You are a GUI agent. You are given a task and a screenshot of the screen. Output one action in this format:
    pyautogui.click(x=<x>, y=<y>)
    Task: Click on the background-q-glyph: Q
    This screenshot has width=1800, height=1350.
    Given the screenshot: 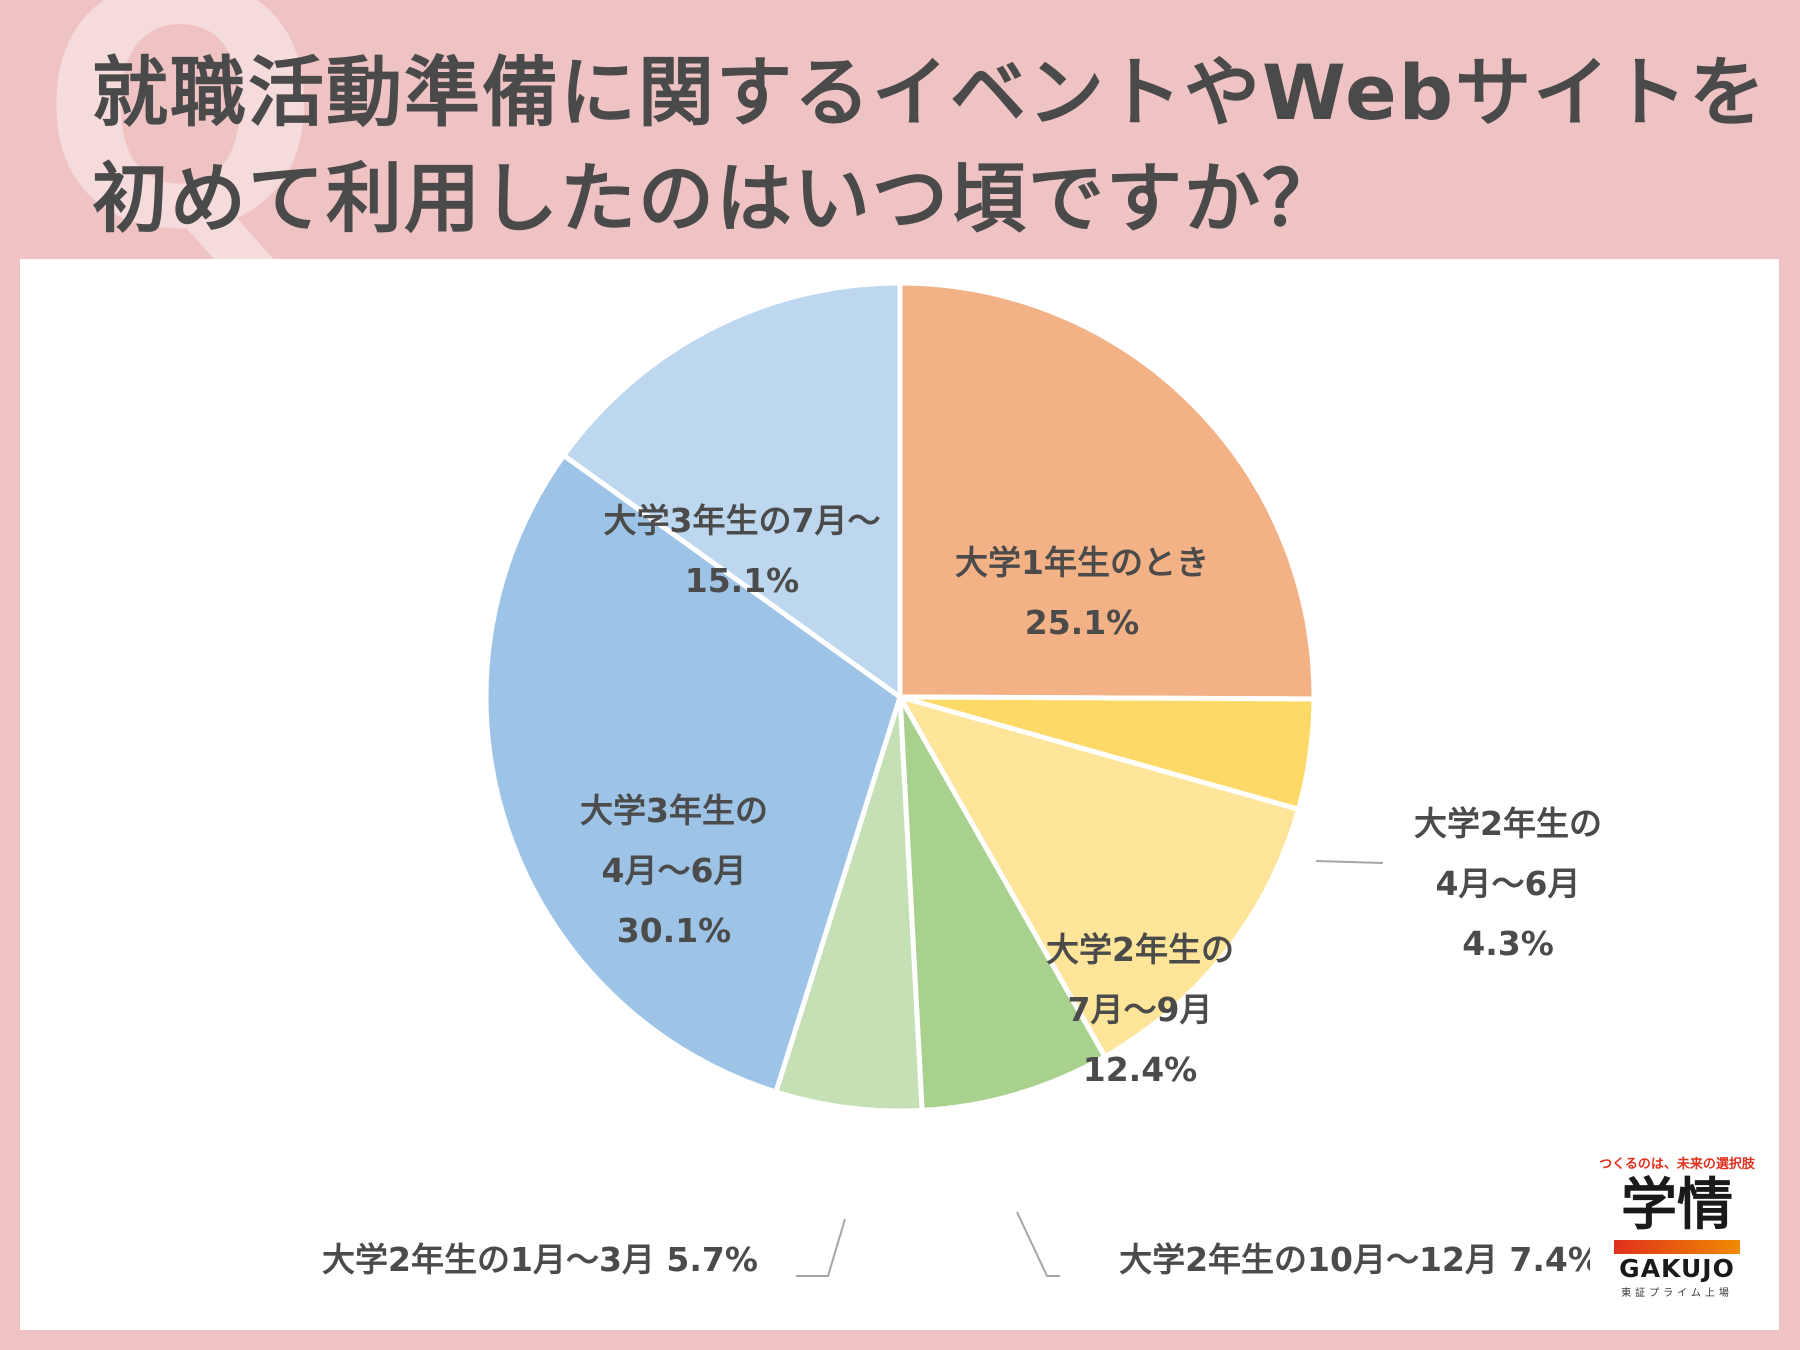 What is the action you would take?
    pyautogui.click(x=180, y=151)
    